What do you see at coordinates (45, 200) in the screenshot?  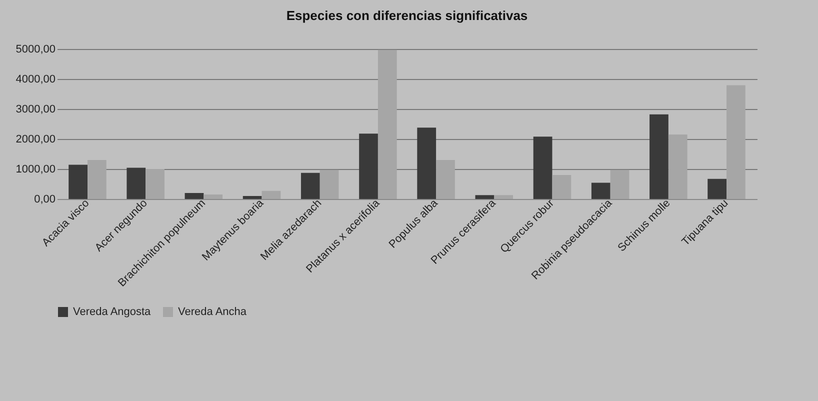 I see `y-tick-label: 0,00` at bounding box center [45, 200].